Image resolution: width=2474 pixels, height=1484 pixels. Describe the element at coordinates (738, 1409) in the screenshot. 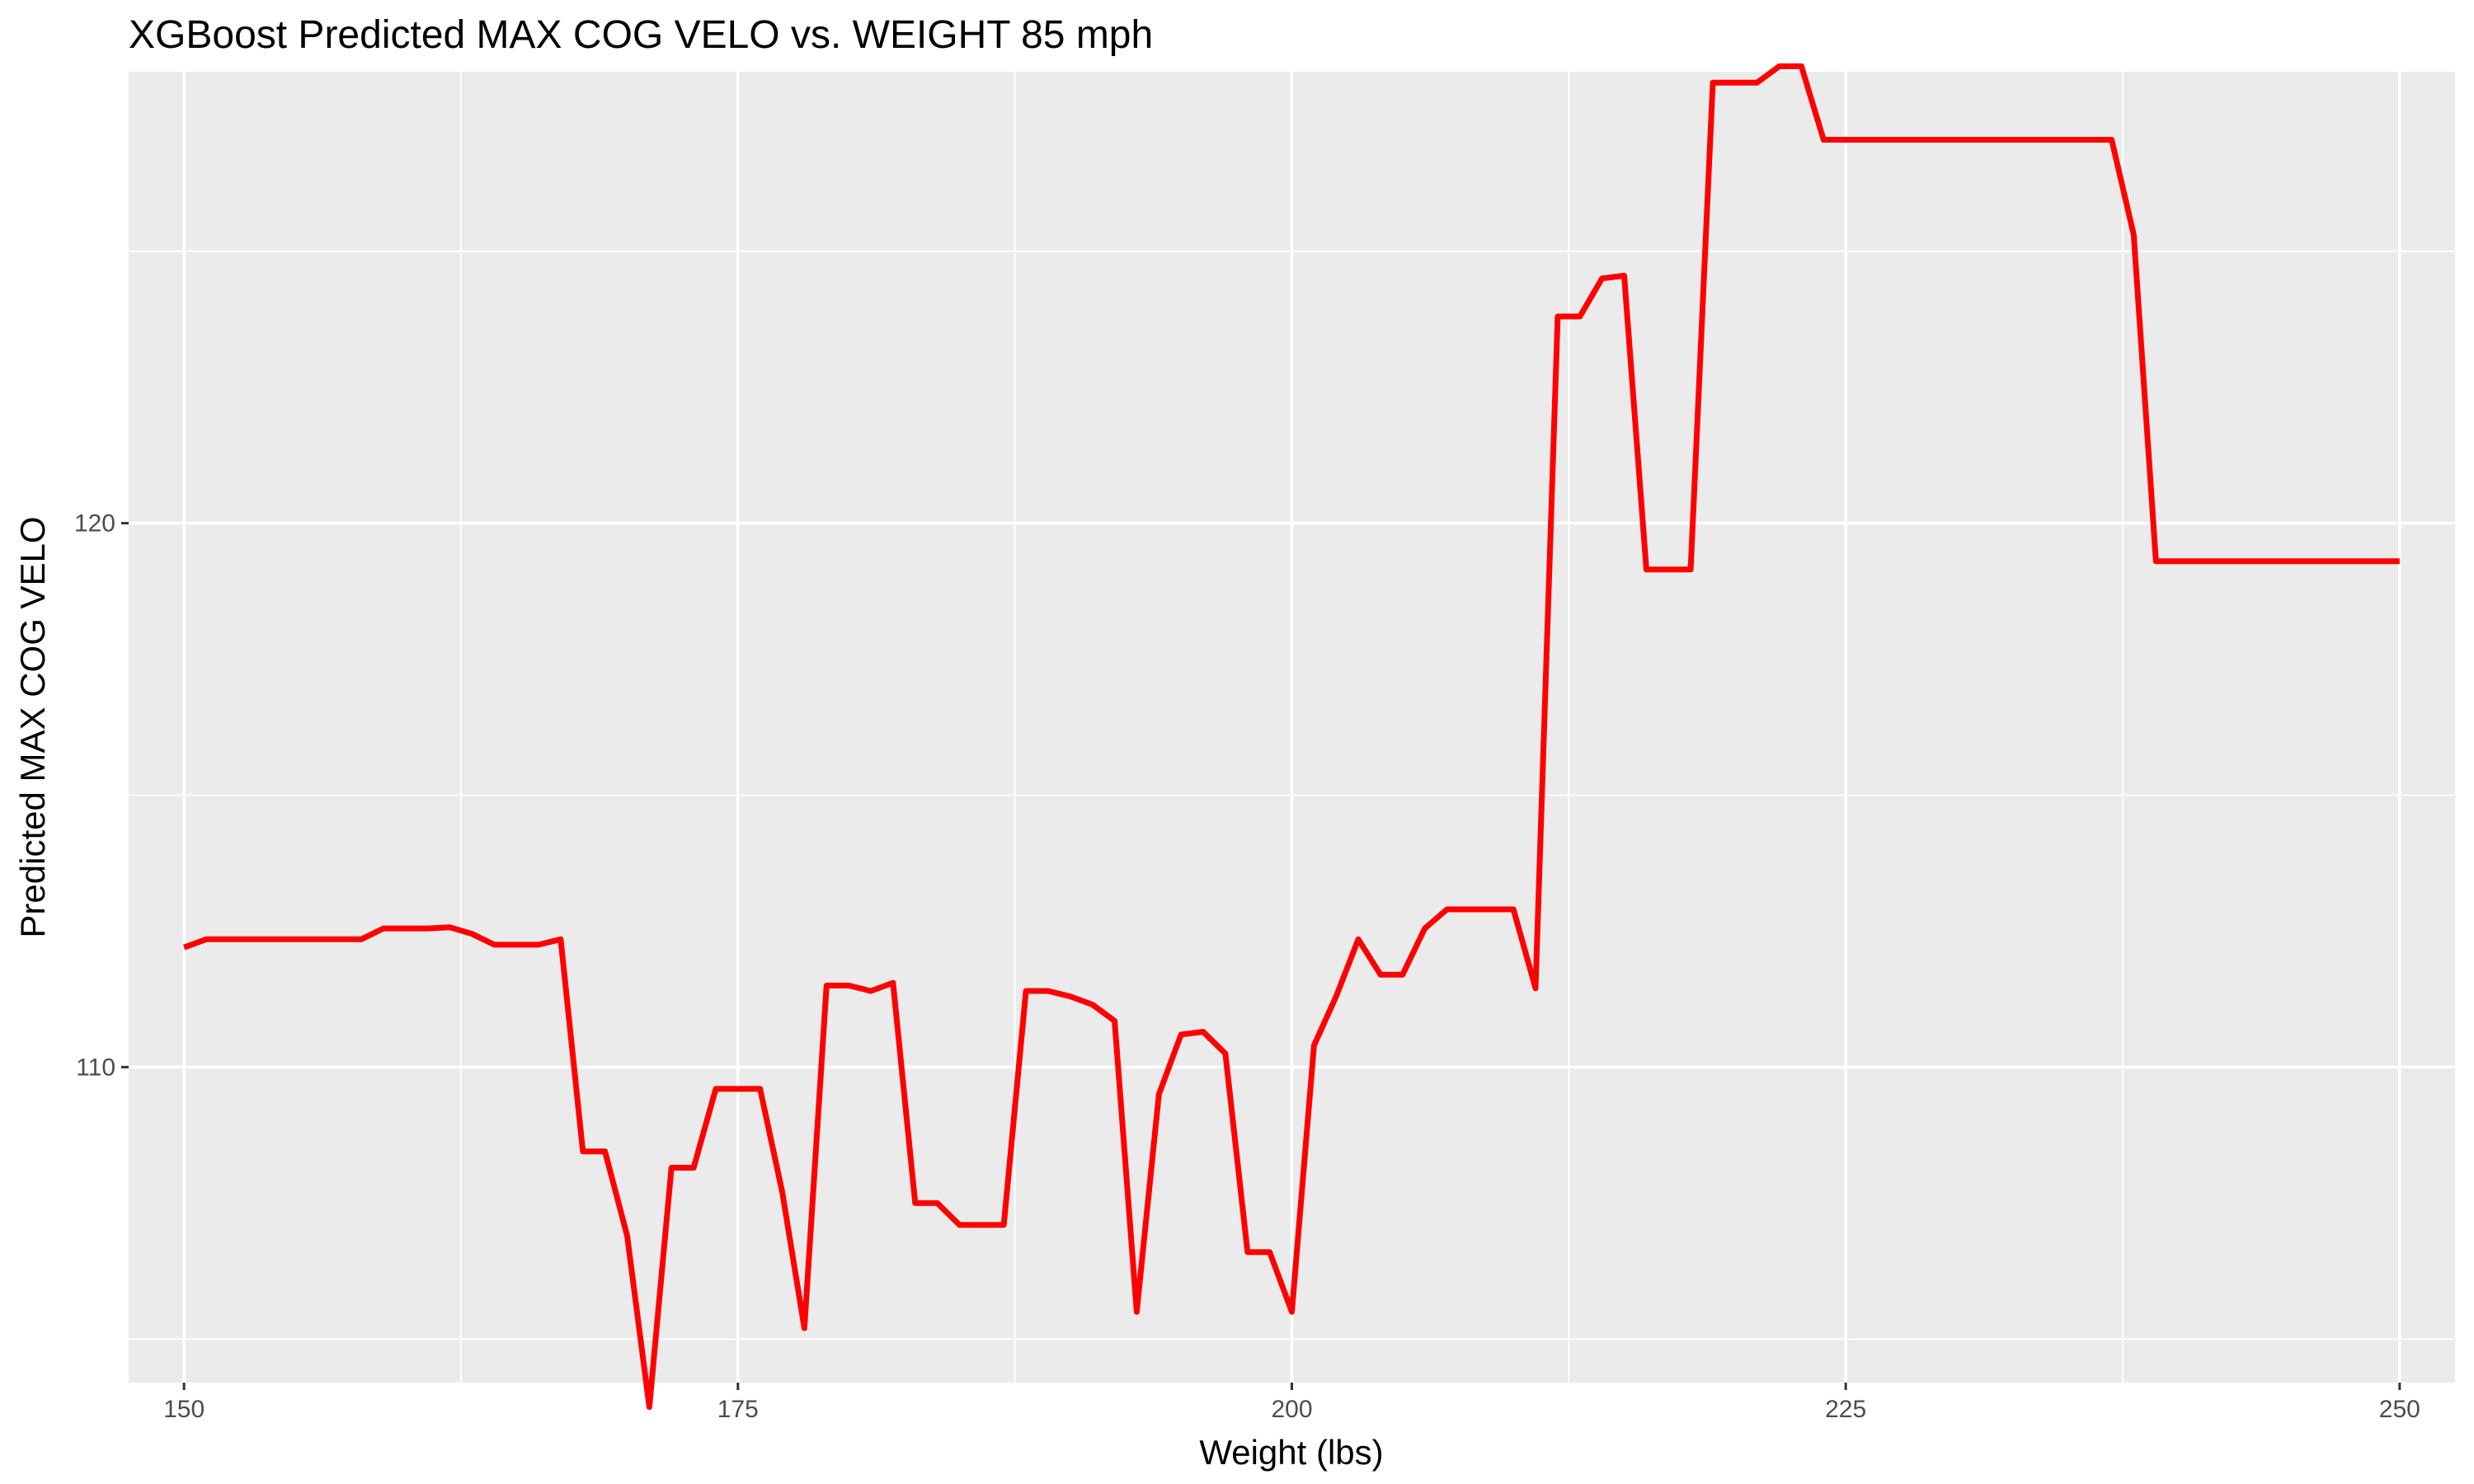

I see `x-tick-label: 175` at that location.